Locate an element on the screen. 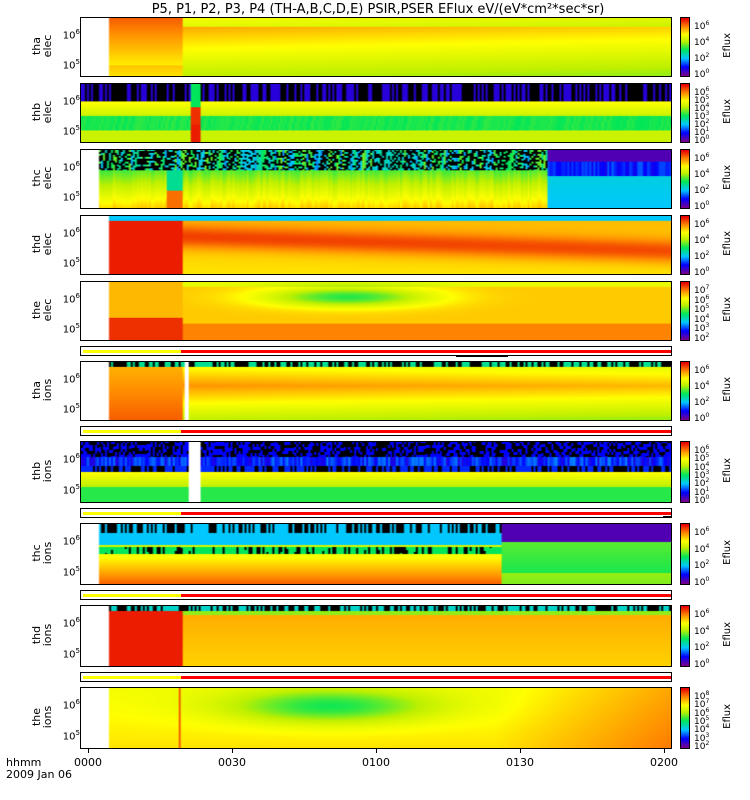  colorbar-tick-label: 10⁷ is located at coordinates (702, 704).